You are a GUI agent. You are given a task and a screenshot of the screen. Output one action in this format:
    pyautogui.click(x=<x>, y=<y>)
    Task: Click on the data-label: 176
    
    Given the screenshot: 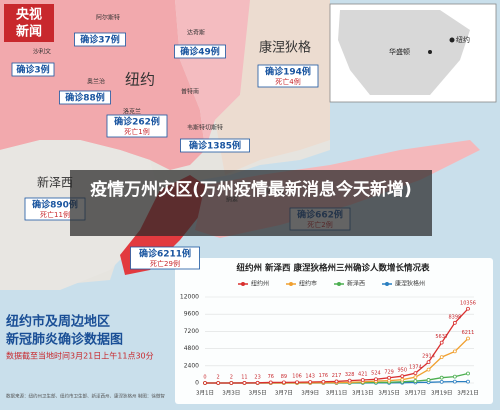 What is the action you would take?
    pyautogui.click(x=324, y=376)
    